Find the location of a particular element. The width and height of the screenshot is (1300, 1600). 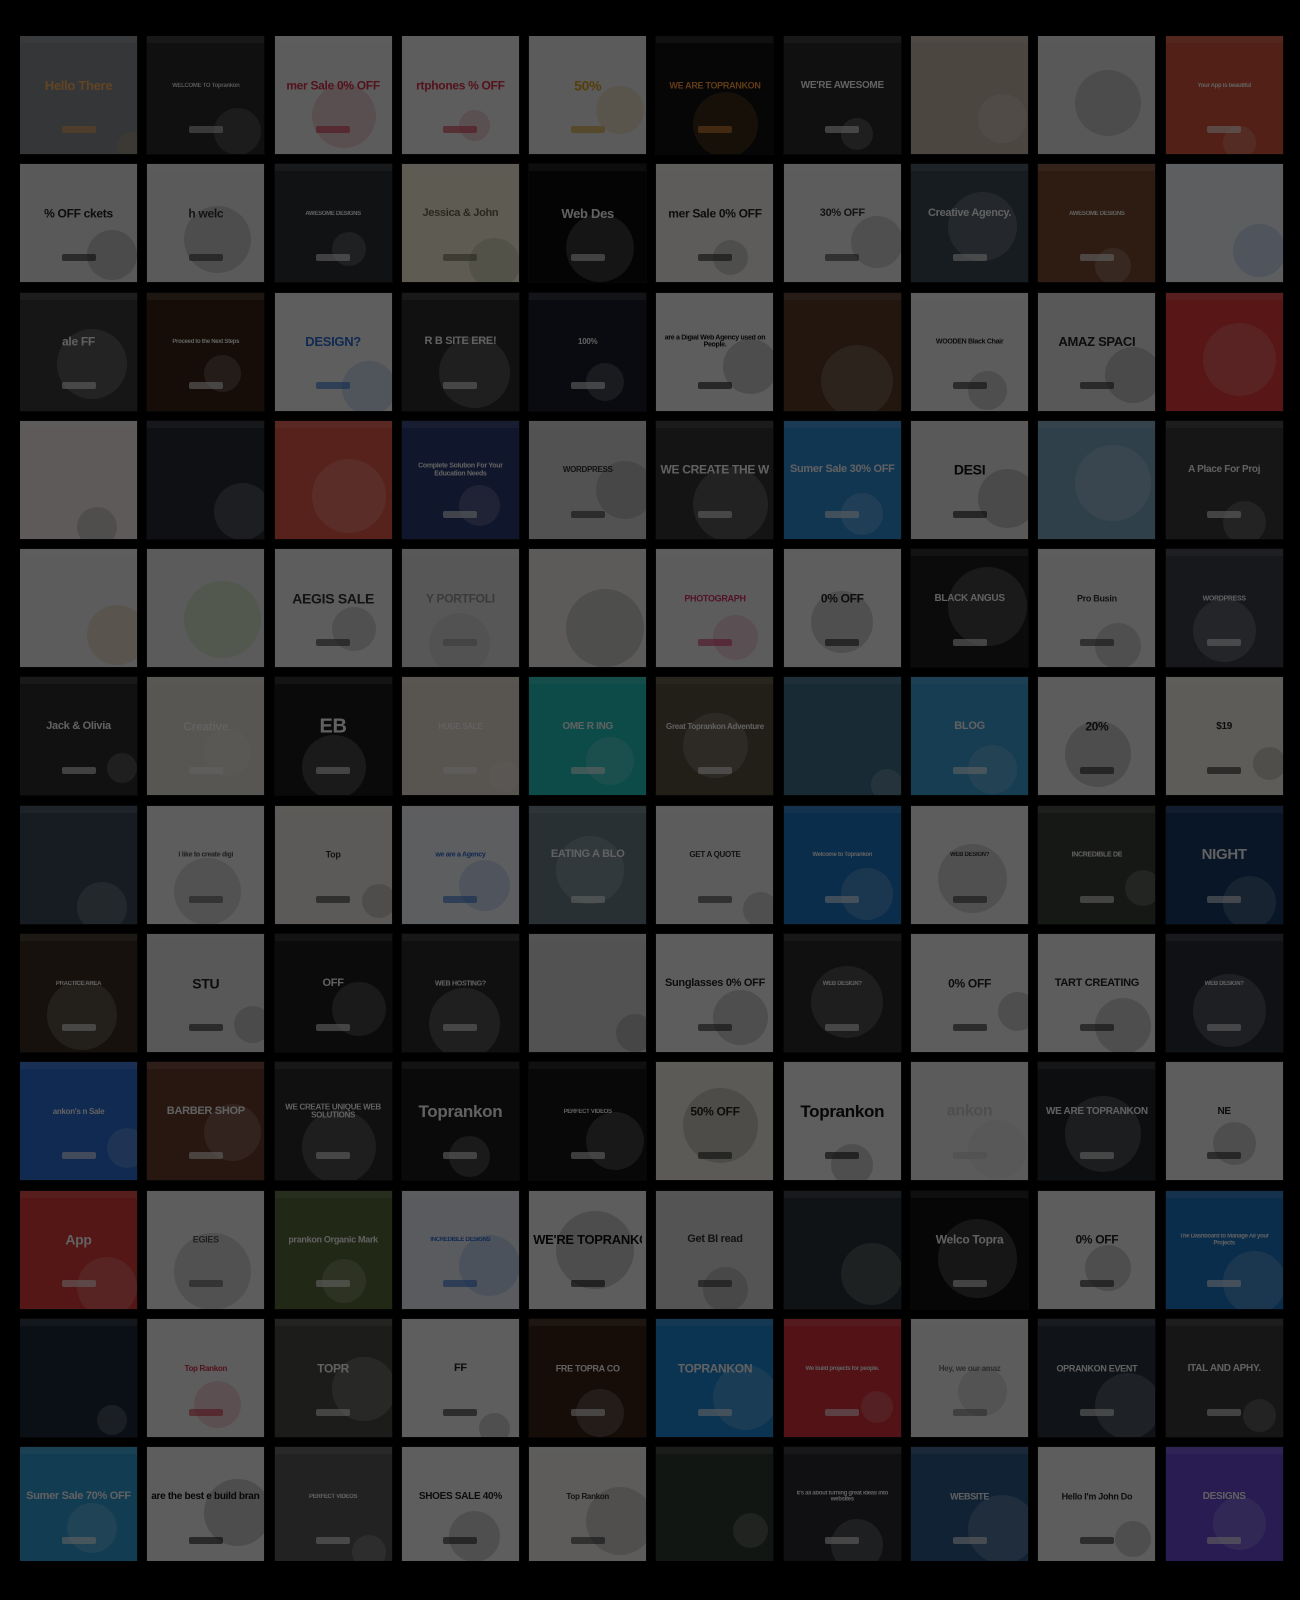

theme-thumbnail: Great Toprankon Adventure is located at coordinates (715, 736).